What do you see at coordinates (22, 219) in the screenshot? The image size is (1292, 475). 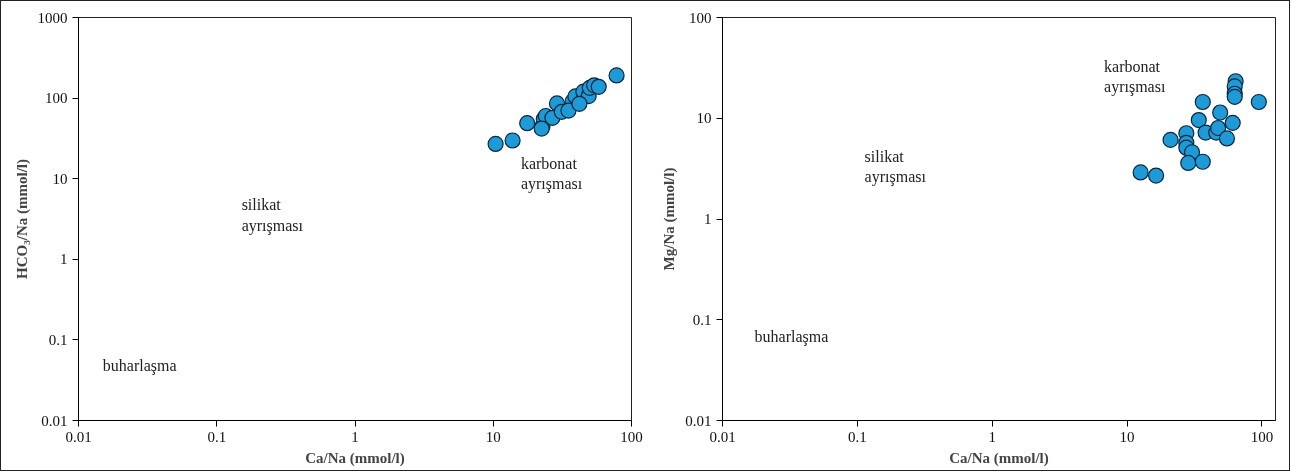 I see `y-axis-title: HCO₃/Na (mmol/l)` at bounding box center [22, 219].